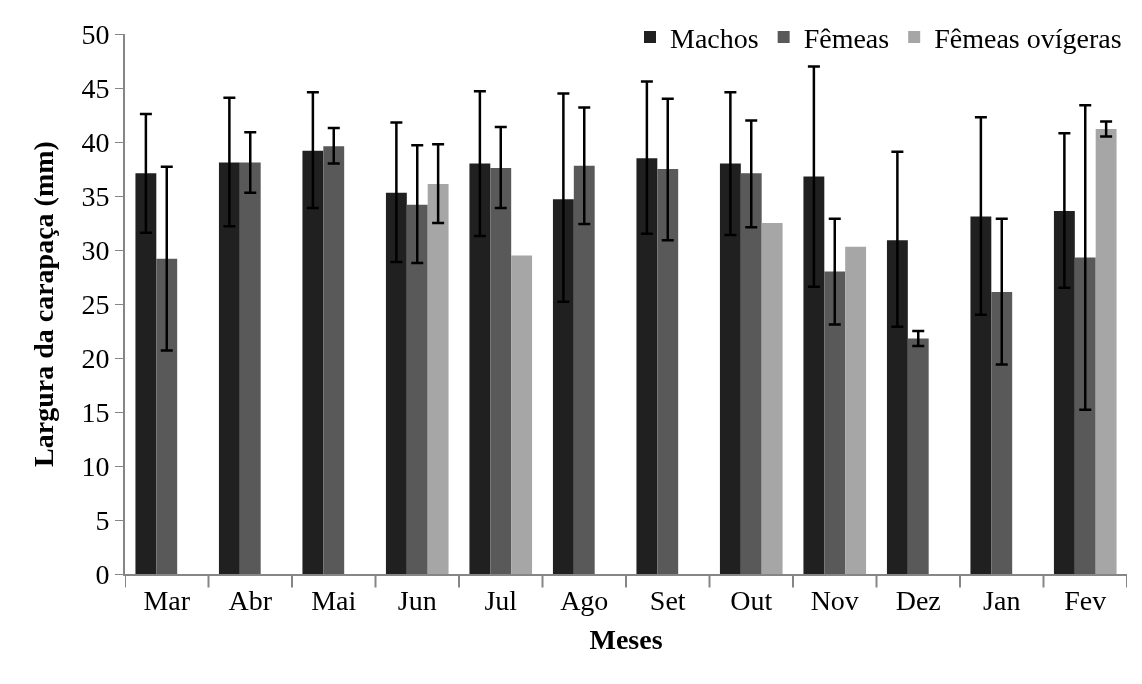 The height and width of the screenshot is (684, 1142). Describe the element at coordinates (95, 412) in the screenshot. I see `y-tick-label: 15` at that location.